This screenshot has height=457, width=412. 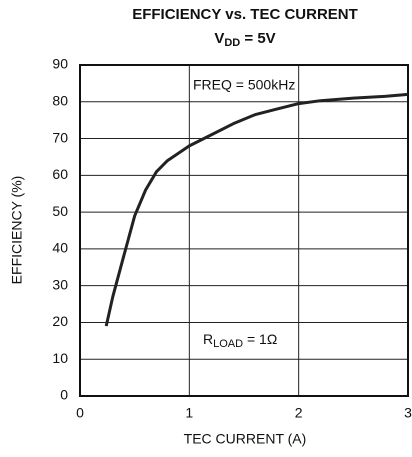 I want to click on y-tick-label: 50, so click(x=60, y=211).